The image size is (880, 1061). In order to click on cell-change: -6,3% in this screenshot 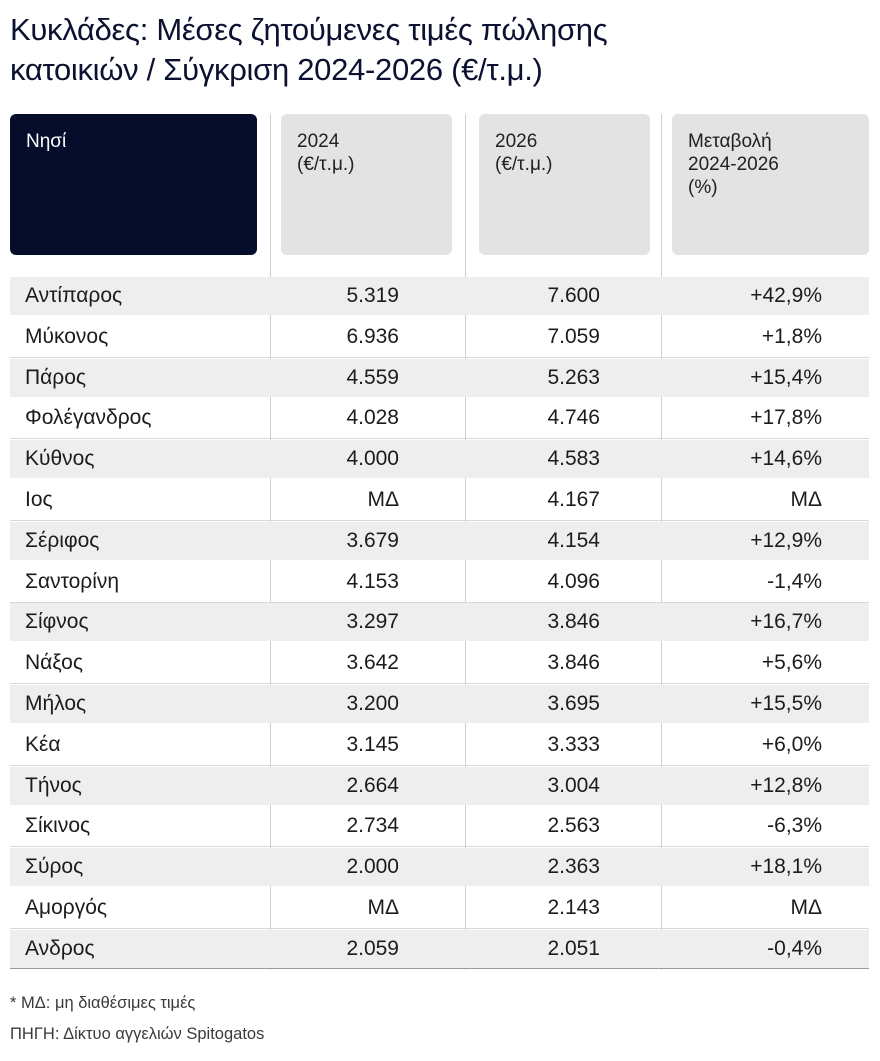, I will do `click(794, 826)`.